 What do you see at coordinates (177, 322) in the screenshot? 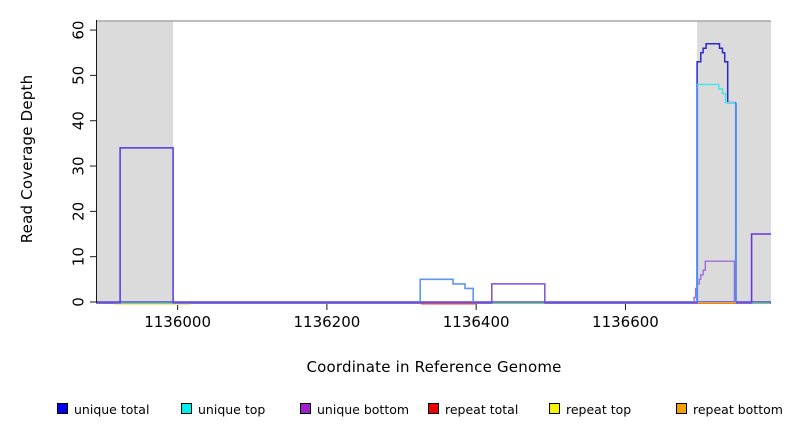
I see `x-tick-label: 1136000` at bounding box center [177, 322].